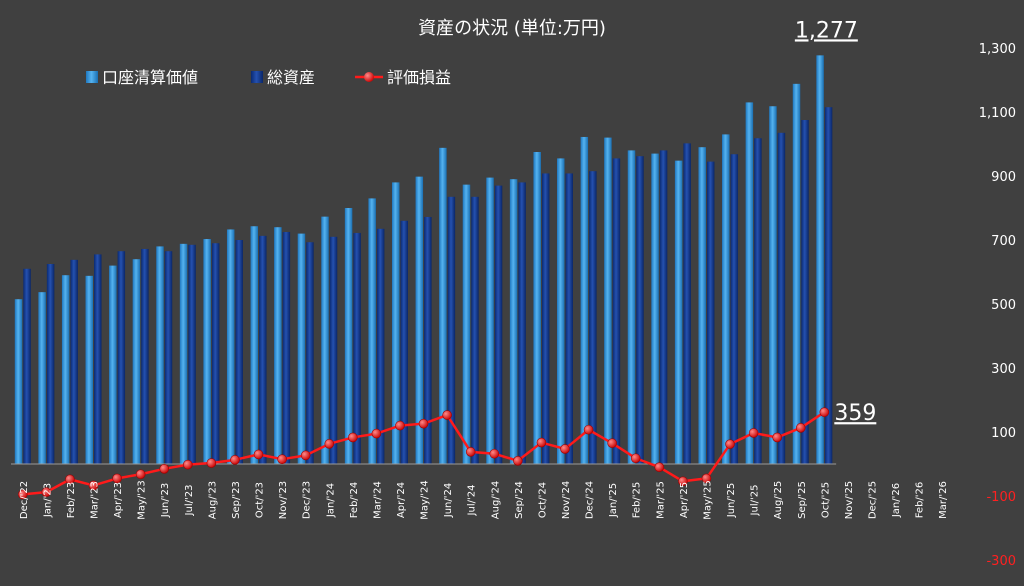 Image resolution: width=1024 pixels, height=586 pixels. I want to click on legend-swatch-pnl-marker, so click(369, 77).